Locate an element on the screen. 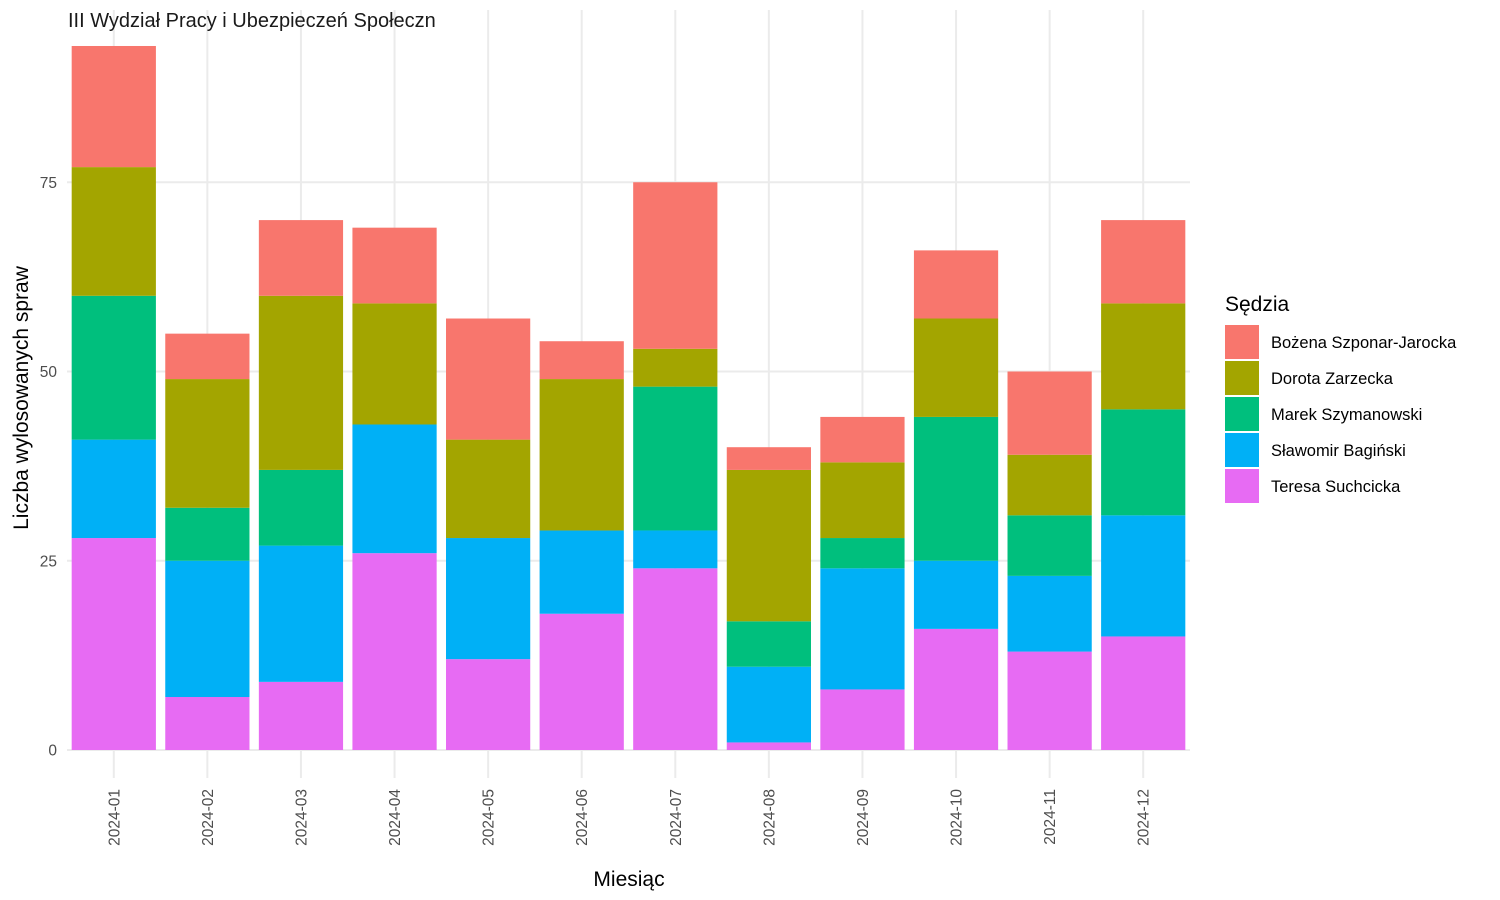 This screenshot has width=1500, height=900. y-tick-label: 0 is located at coordinates (52, 751).